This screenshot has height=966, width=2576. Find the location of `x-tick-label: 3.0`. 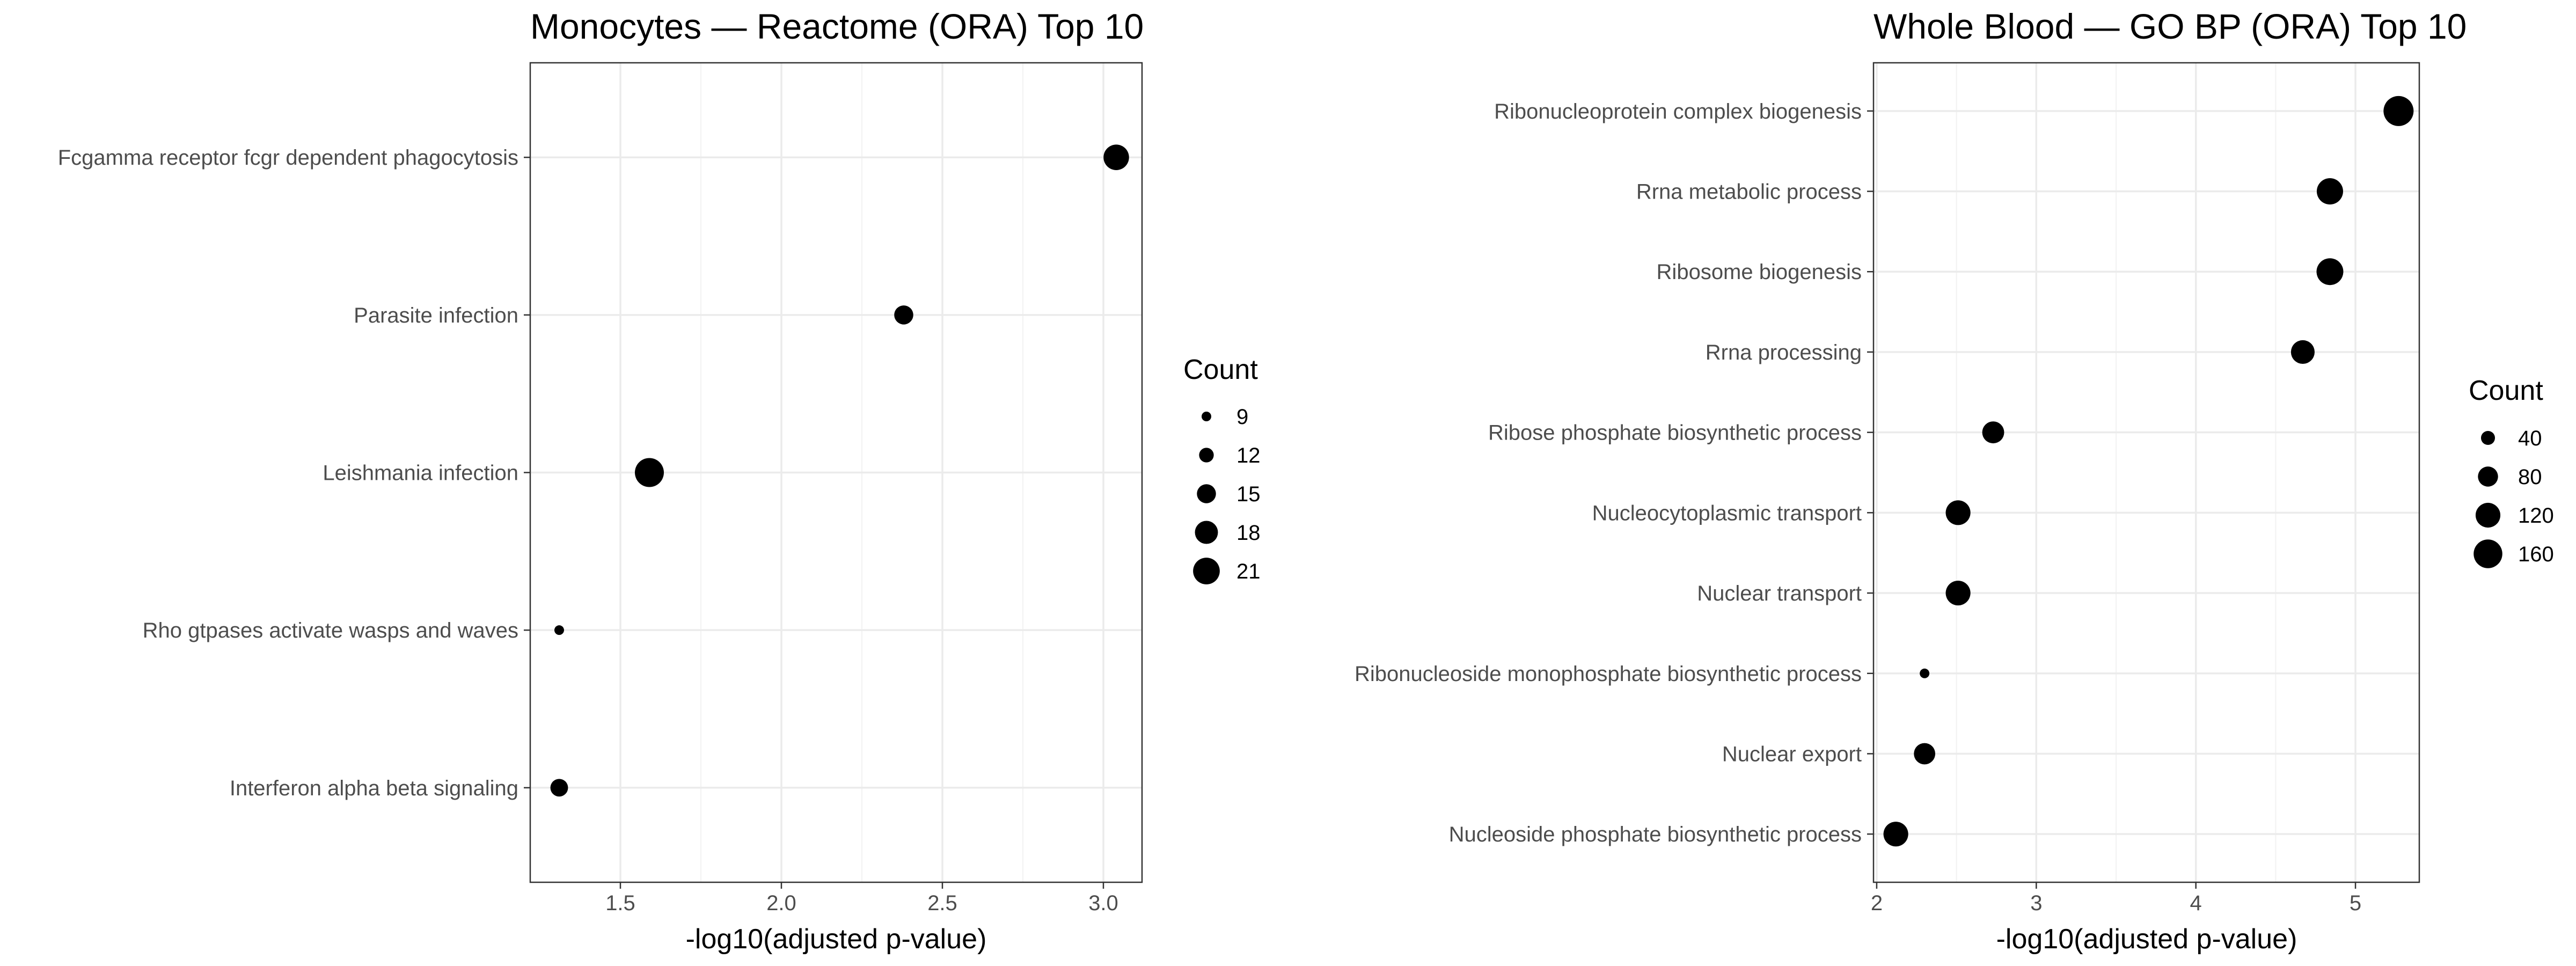

x-tick-label: 3.0 is located at coordinates (1103, 903).